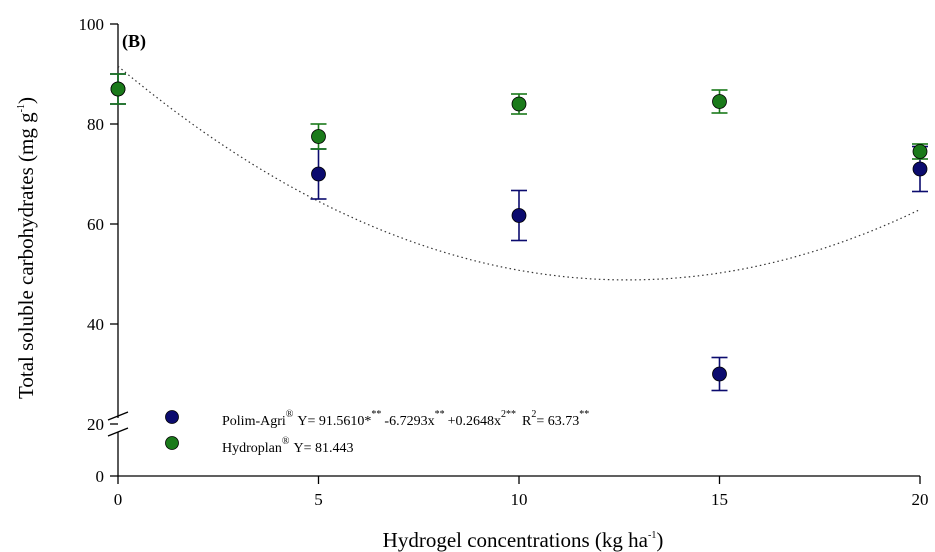 The width and height of the screenshot is (935, 552). I want to click on legend-eq-polim-agri-sup2: **, so click(440, 414).